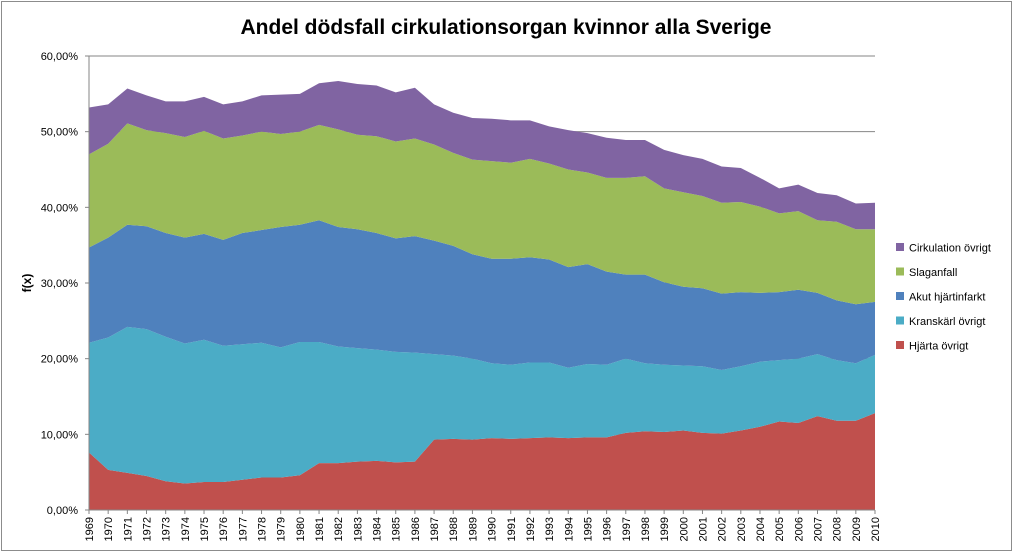  What do you see at coordinates (243, 529) in the screenshot?
I see `x-tick-label: 1977` at bounding box center [243, 529].